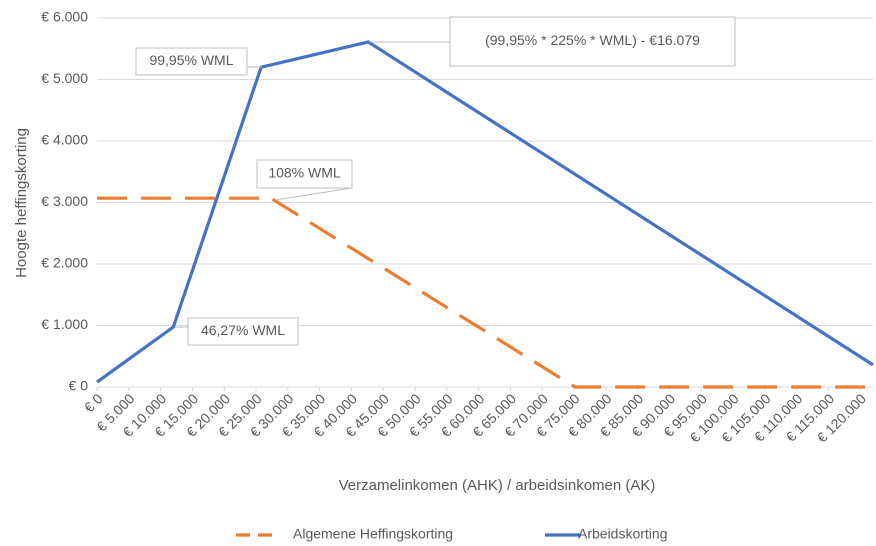 The width and height of the screenshot is (876, 546). What do you see at coordinates (64, 78) in the screenshot?
I see `y-tick-label: € 5.000` at bounding box center [64, 78].